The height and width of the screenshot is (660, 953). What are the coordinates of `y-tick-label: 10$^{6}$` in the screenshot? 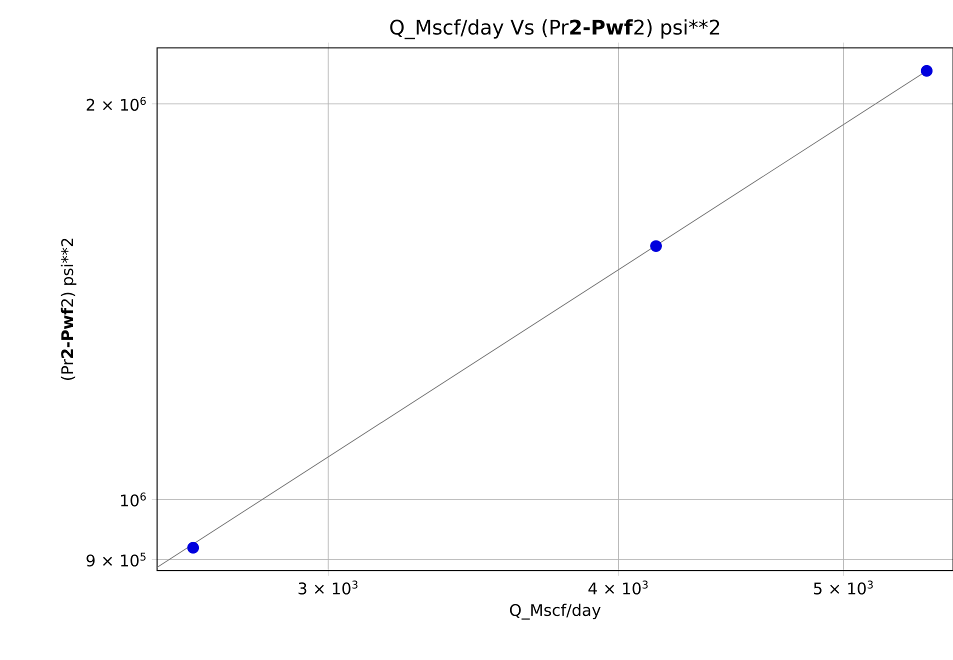 It's located at (133, 499).